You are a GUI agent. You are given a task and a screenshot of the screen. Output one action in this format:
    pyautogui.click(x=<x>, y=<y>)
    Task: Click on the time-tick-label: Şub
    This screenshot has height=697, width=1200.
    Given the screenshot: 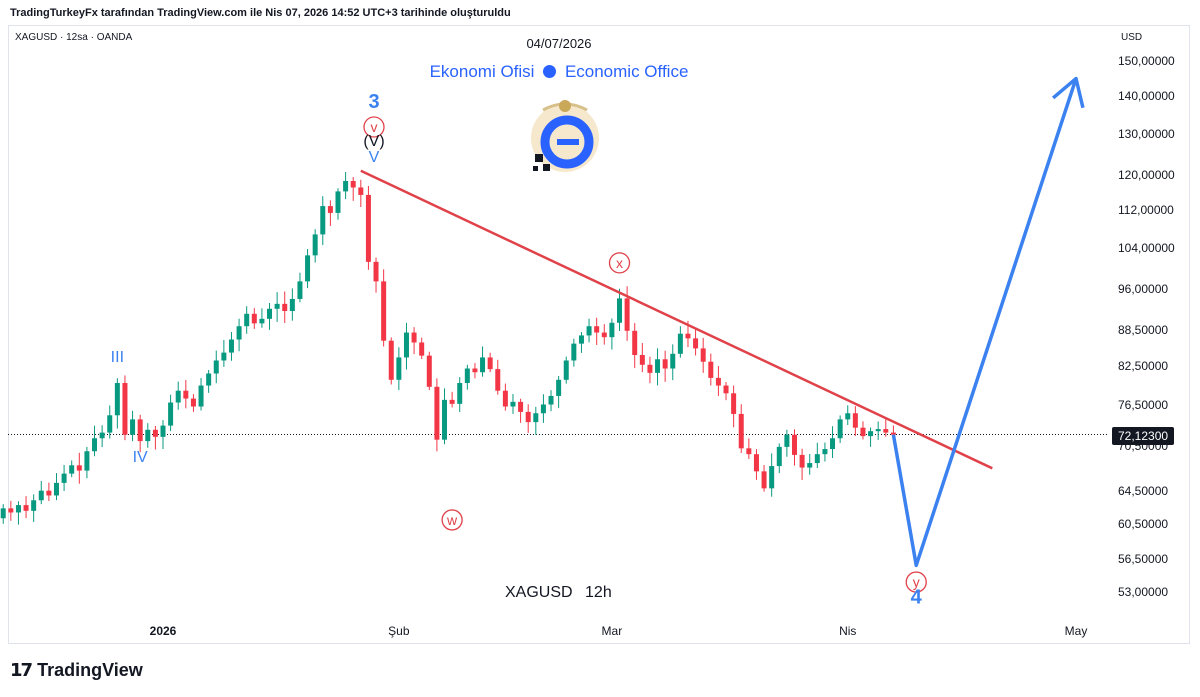 What is the action you would take?
    pyautogui.click(x=399, y=631)
    